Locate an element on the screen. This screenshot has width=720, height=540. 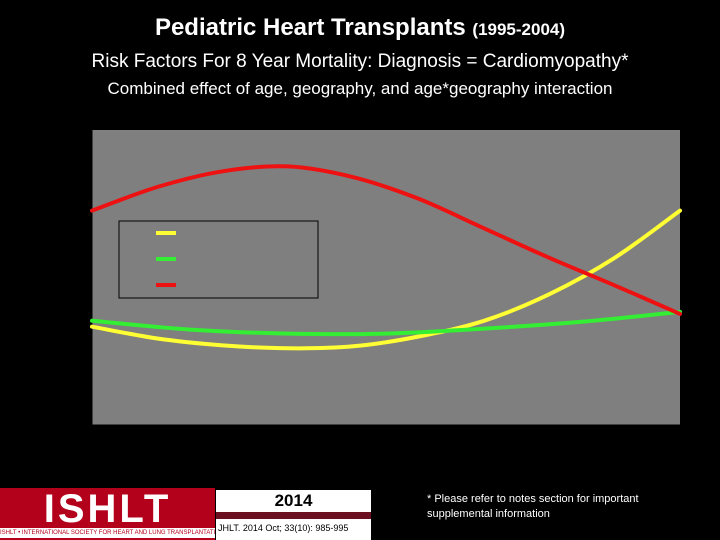
x-tick-label: 15 is located at coordinates (582, 443).